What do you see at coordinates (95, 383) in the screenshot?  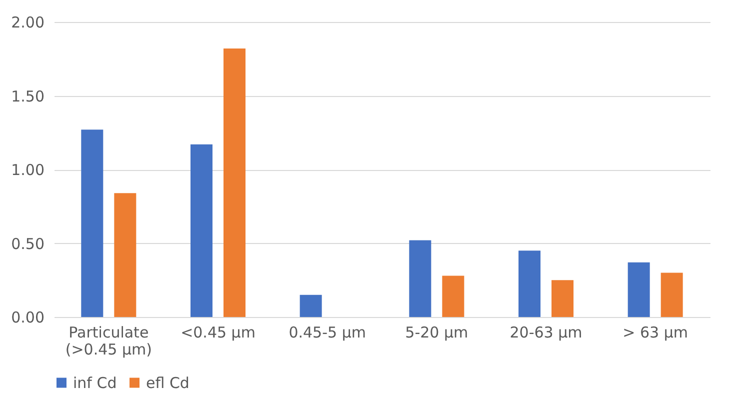 I see `legend-label: inf Cd` at bounding box center [95, 383].